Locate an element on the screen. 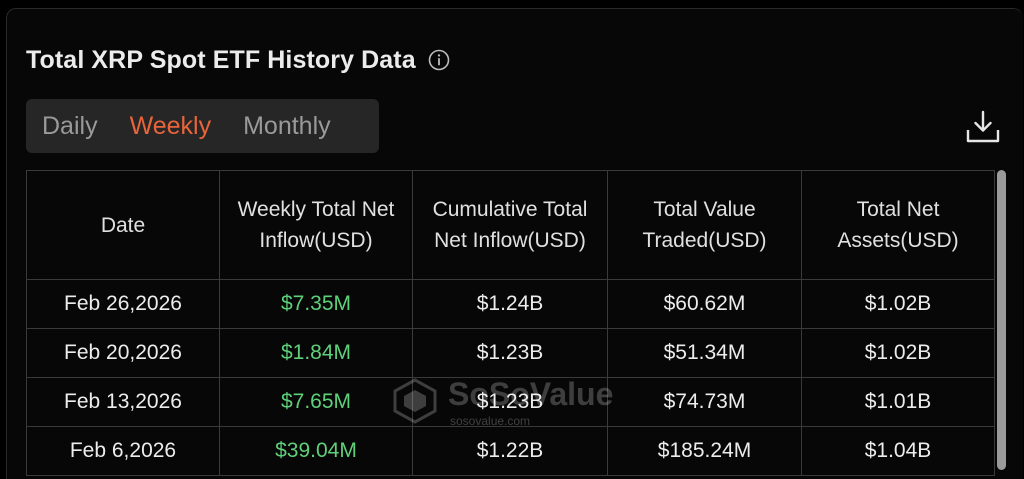 This screenshot has width=1024, height=479. cell-total-net-assets: $1.04B is located at coordinates (898, 451).